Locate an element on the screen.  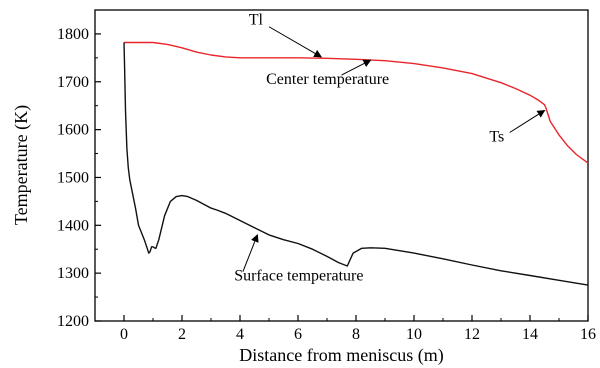
y-tick-label: 1500 is located at coordinates (73, 177).